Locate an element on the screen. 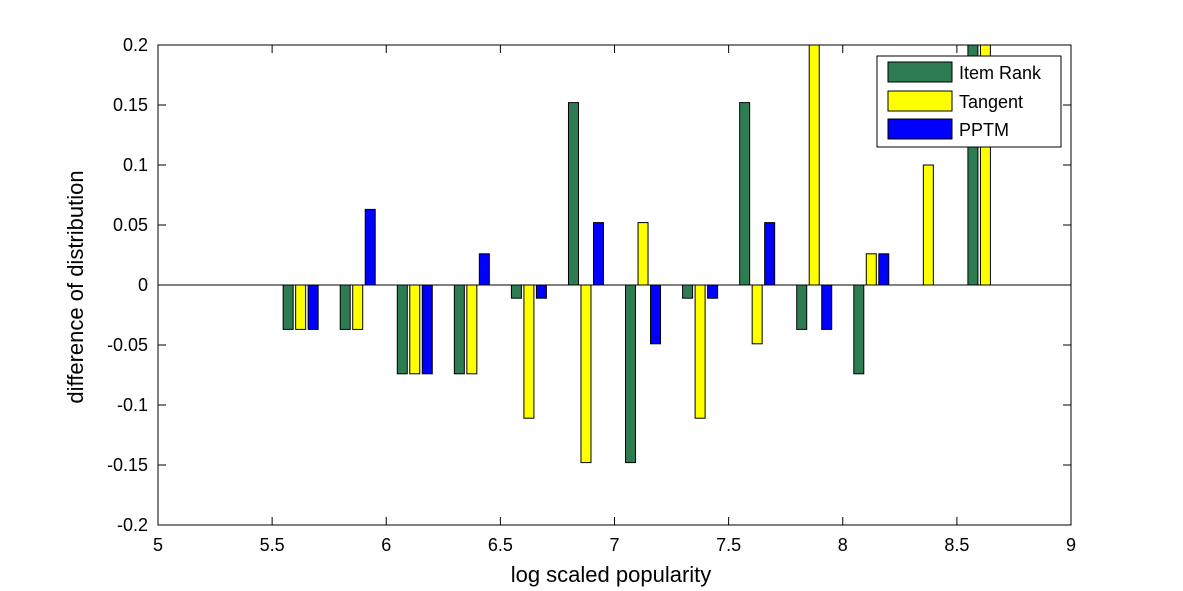 This screenshot has width=1183, height=591. y-tick-label: -0.05 is located at coordinates (127, 345).